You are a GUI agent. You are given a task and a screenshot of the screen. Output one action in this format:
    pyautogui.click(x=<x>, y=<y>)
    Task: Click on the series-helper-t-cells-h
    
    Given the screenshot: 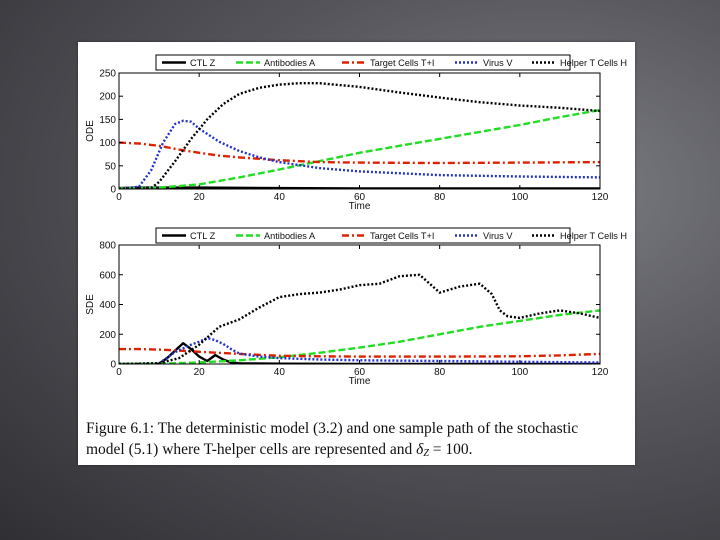 What is the action you would take?
    pyautogui.click(x=359, y=135)
    